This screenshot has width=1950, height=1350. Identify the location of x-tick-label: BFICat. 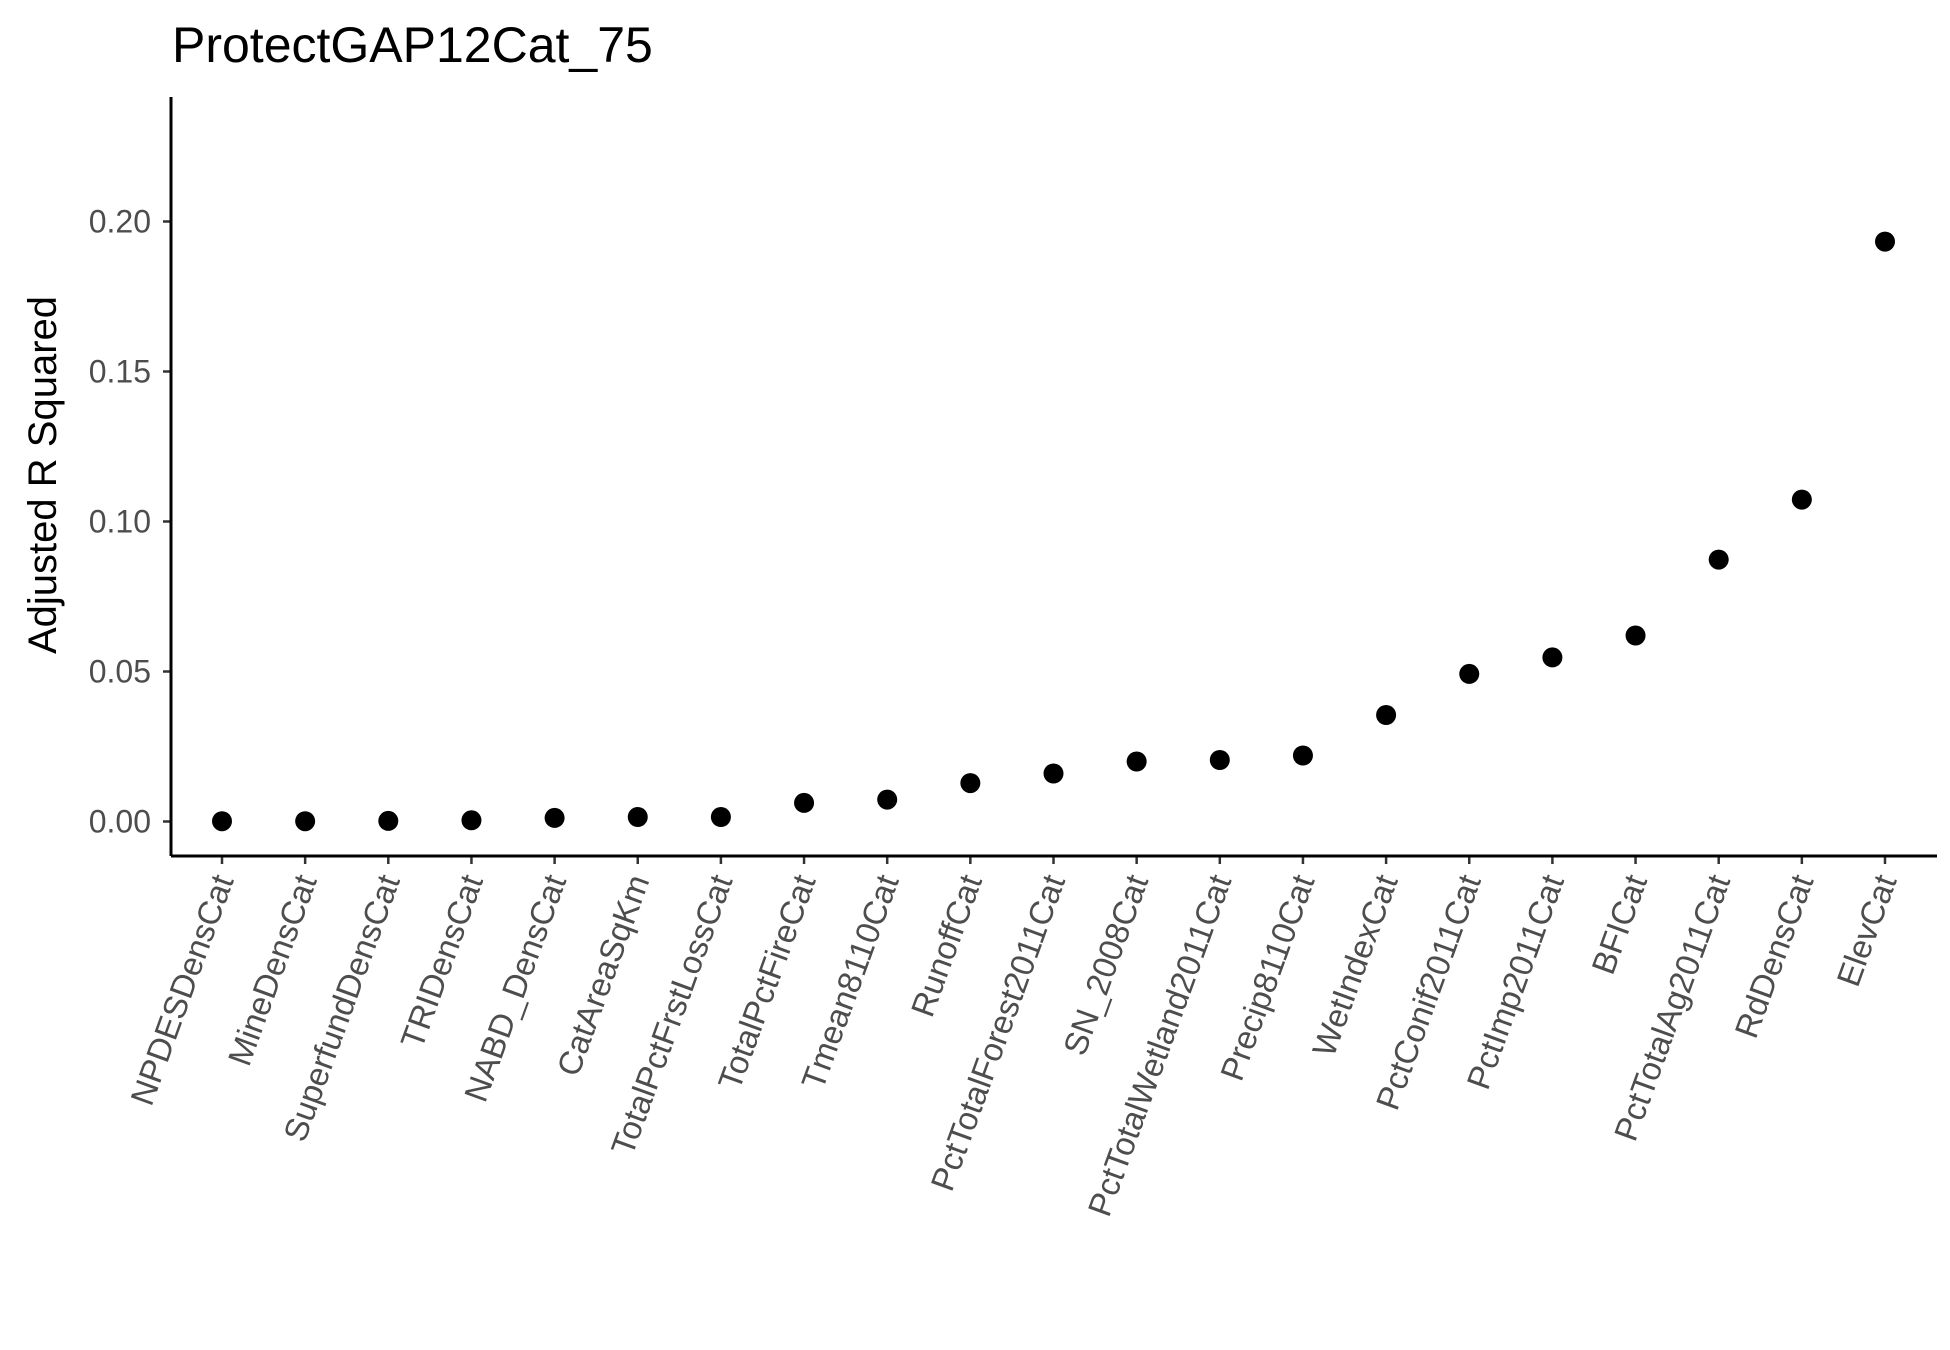
(1619, 924).